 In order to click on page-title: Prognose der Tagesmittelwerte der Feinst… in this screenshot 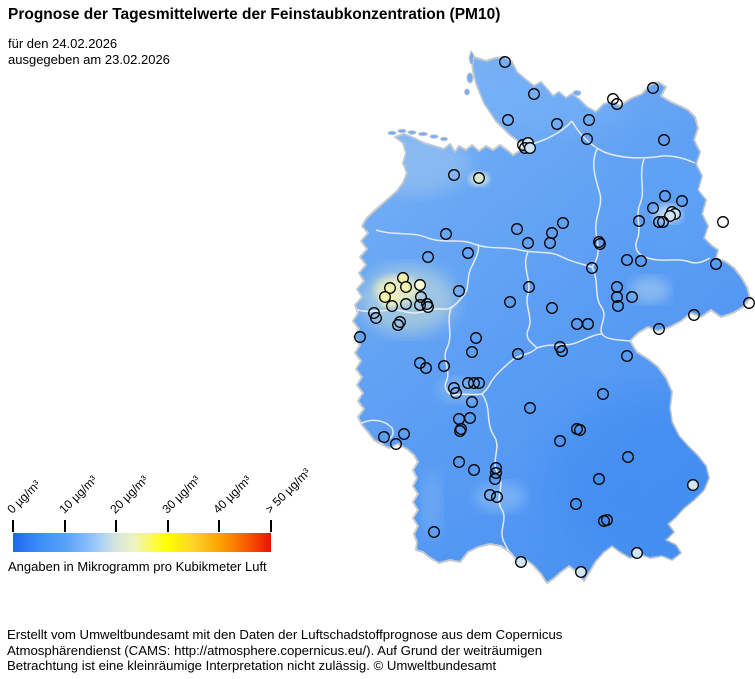, I will do `click(254, 14)`.